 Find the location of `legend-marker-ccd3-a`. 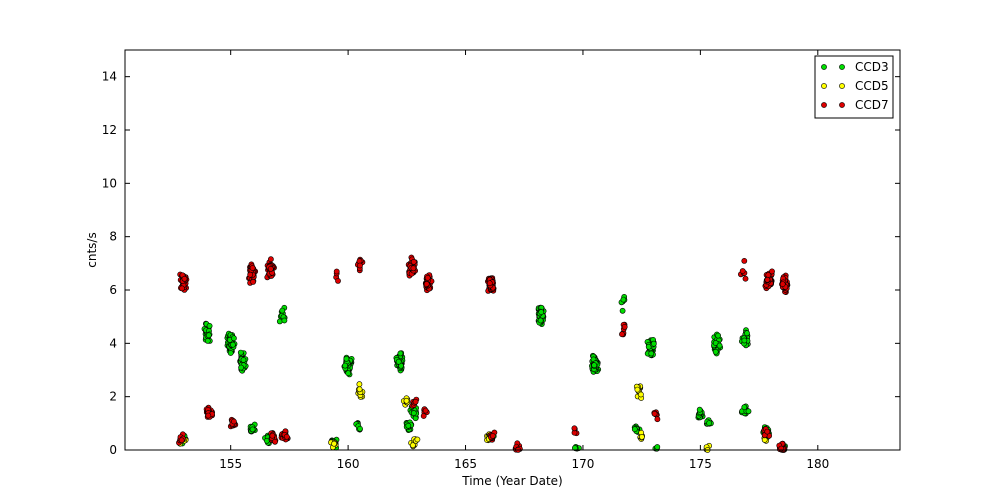

legend-marker-ccd3-a is located at coordinates (824, 67).